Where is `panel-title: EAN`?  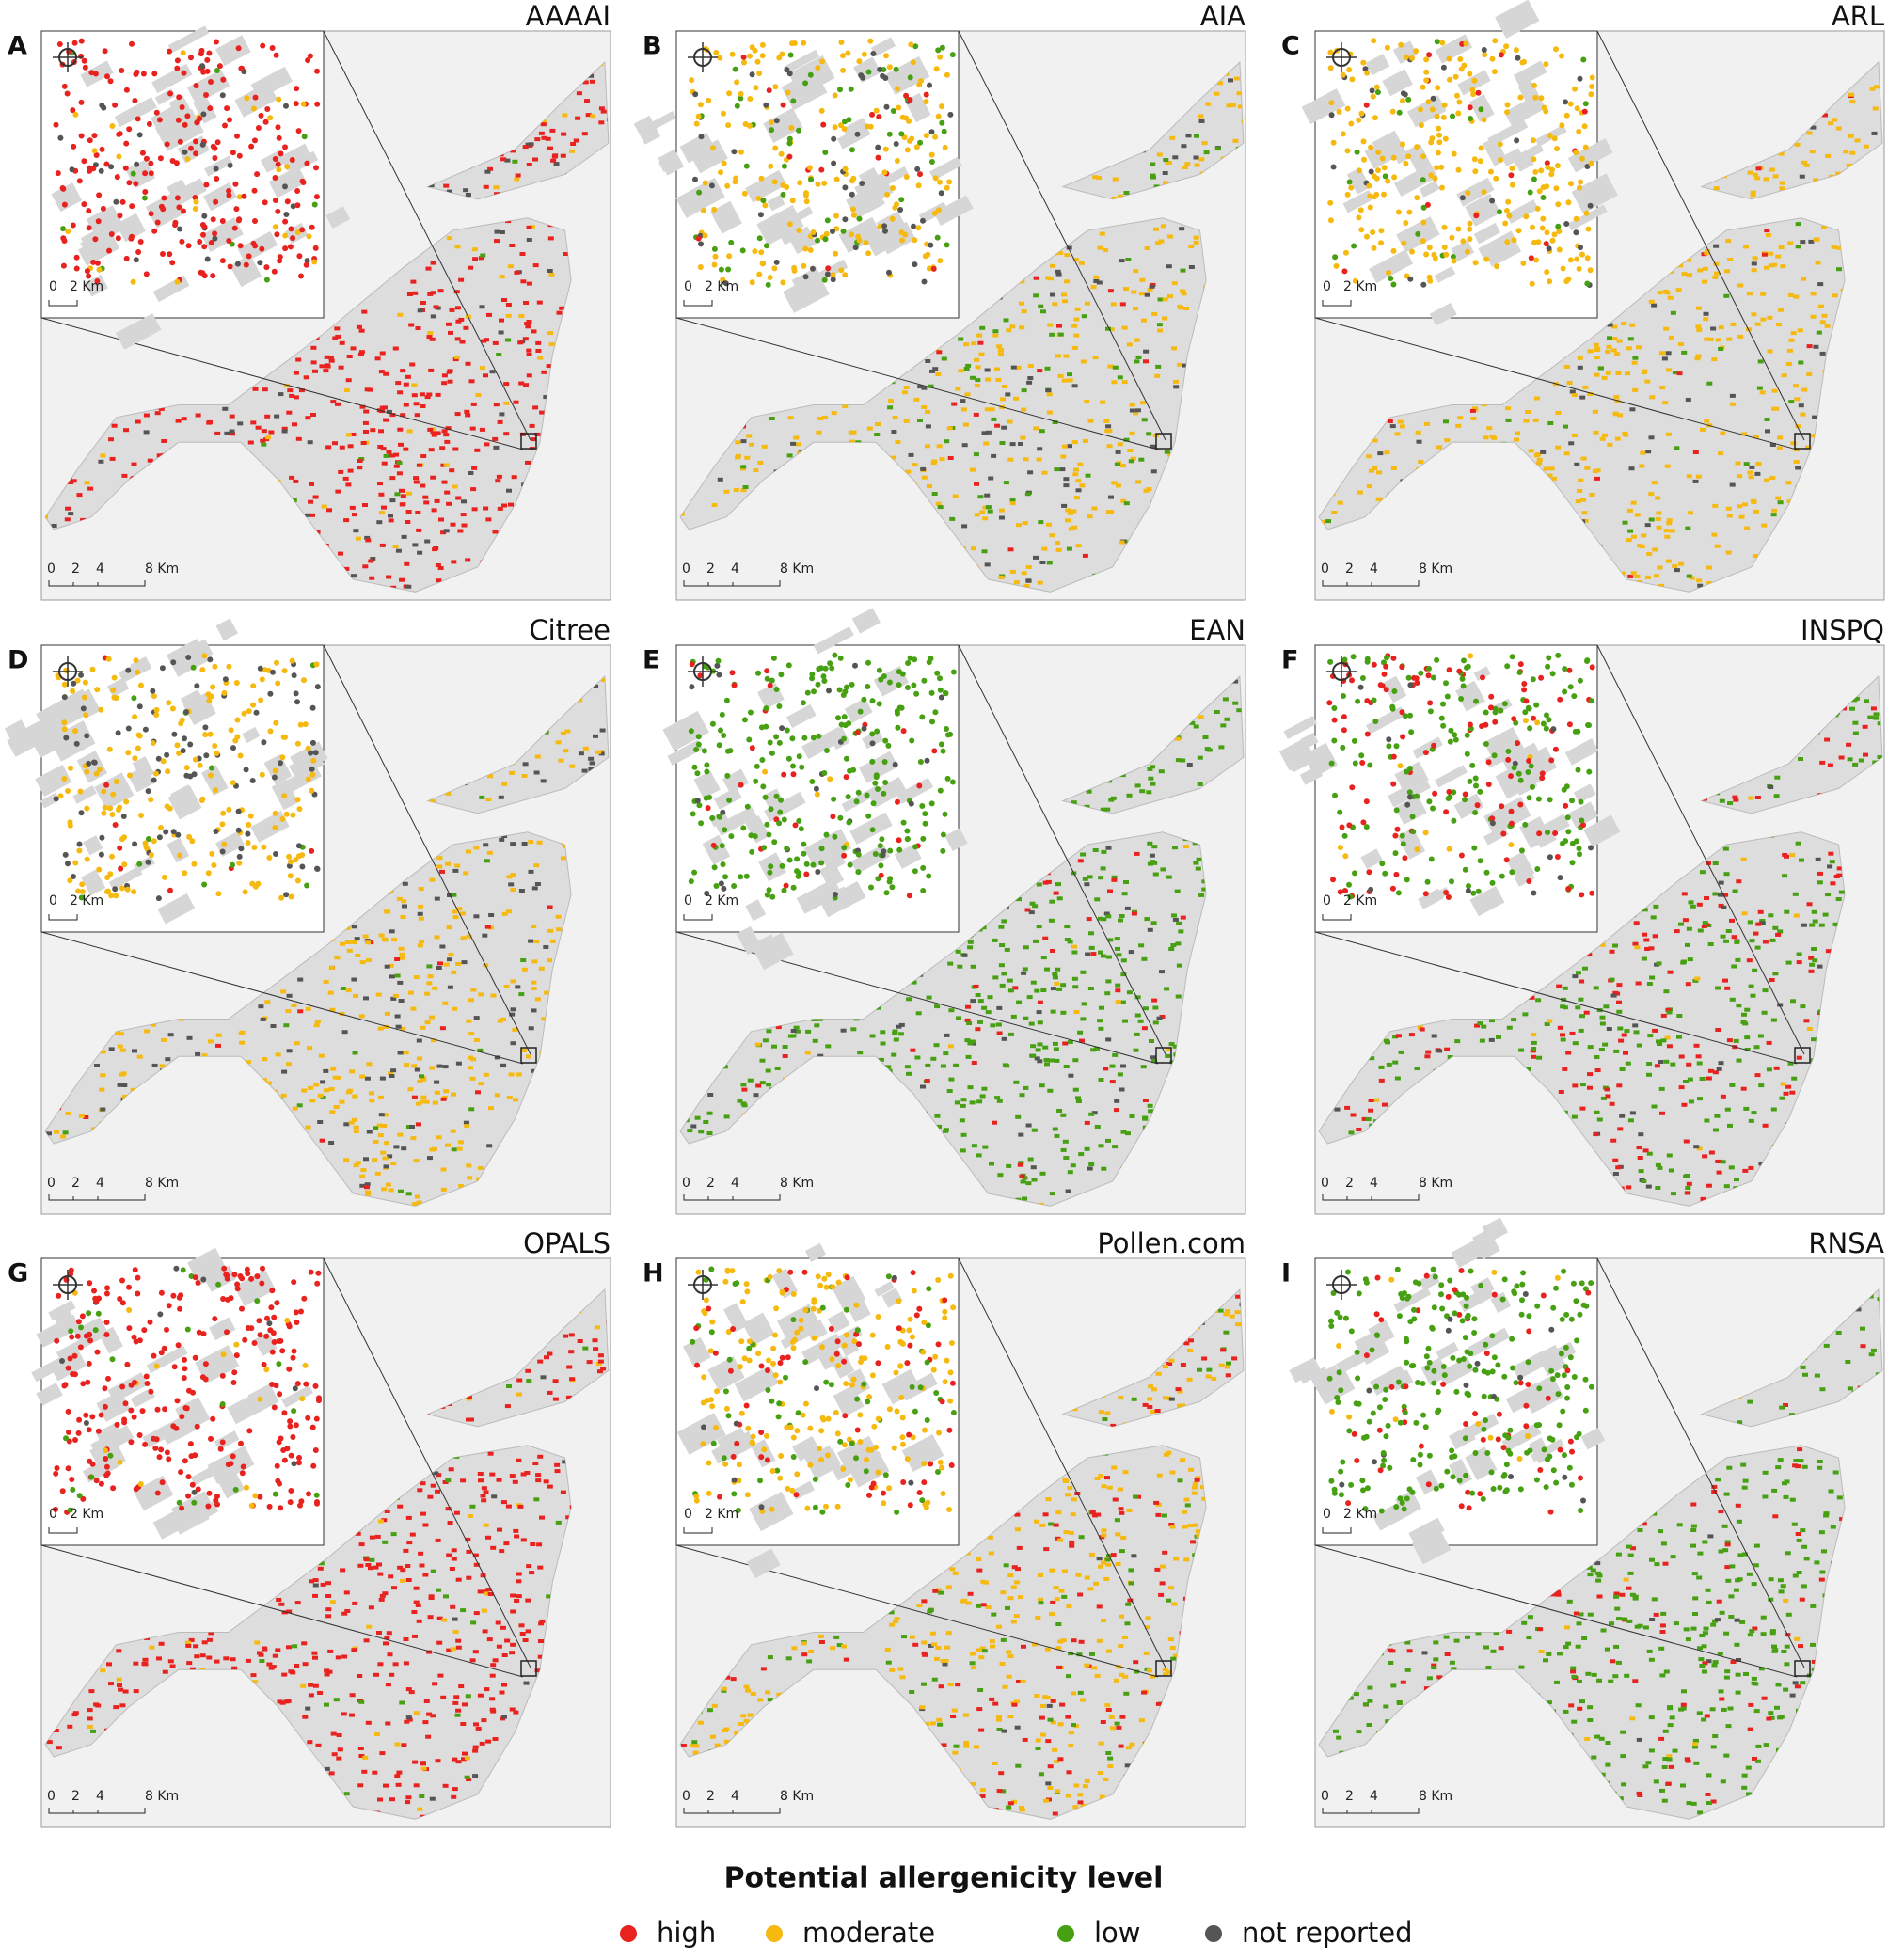
panel-title: EAN is located at coordinates (1217, 630).